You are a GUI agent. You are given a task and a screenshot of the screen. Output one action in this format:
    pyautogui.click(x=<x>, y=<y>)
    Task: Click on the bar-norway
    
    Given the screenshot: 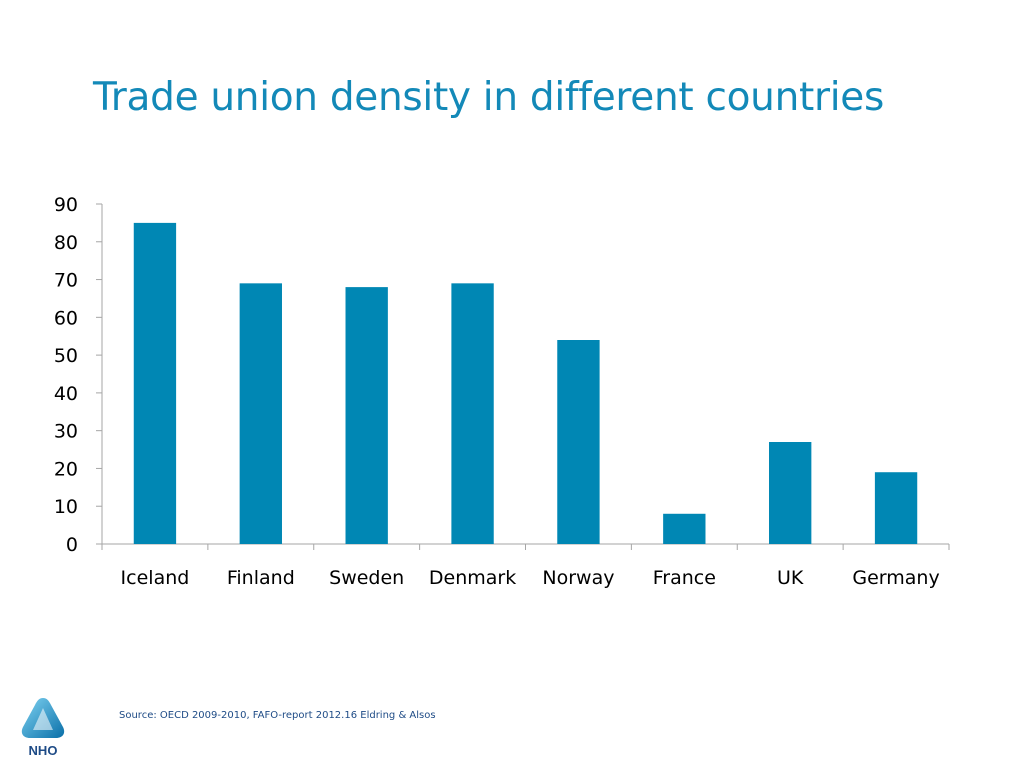 What is the action you would take?
    pyautogui.click(x=578, y=442)
    